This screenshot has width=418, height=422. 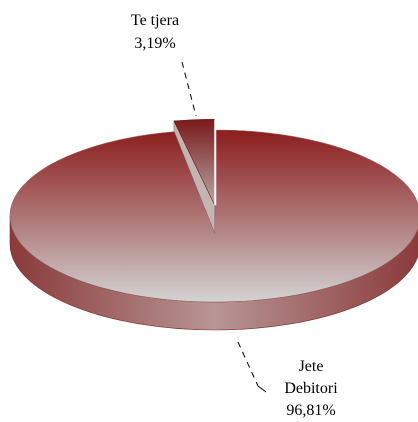 I want to click on slice-label-jete-debitori-line2: Debitori, so click(x=311, y=388).